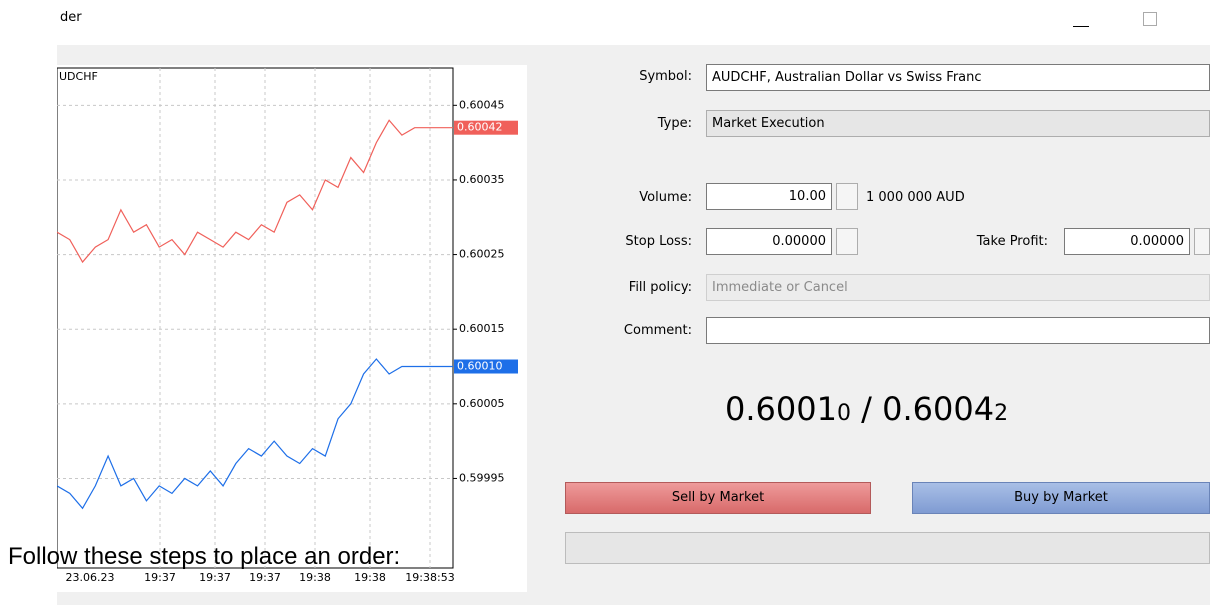 This screenshot has height=605, width=1210. I want to click on minimize, so click(1081, 26).